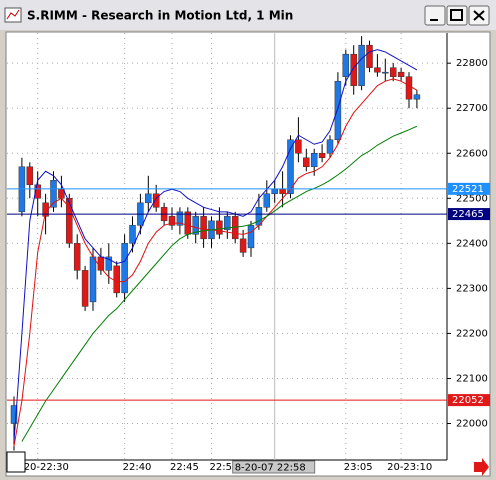  I want to click on close-button, so click(479, 15).